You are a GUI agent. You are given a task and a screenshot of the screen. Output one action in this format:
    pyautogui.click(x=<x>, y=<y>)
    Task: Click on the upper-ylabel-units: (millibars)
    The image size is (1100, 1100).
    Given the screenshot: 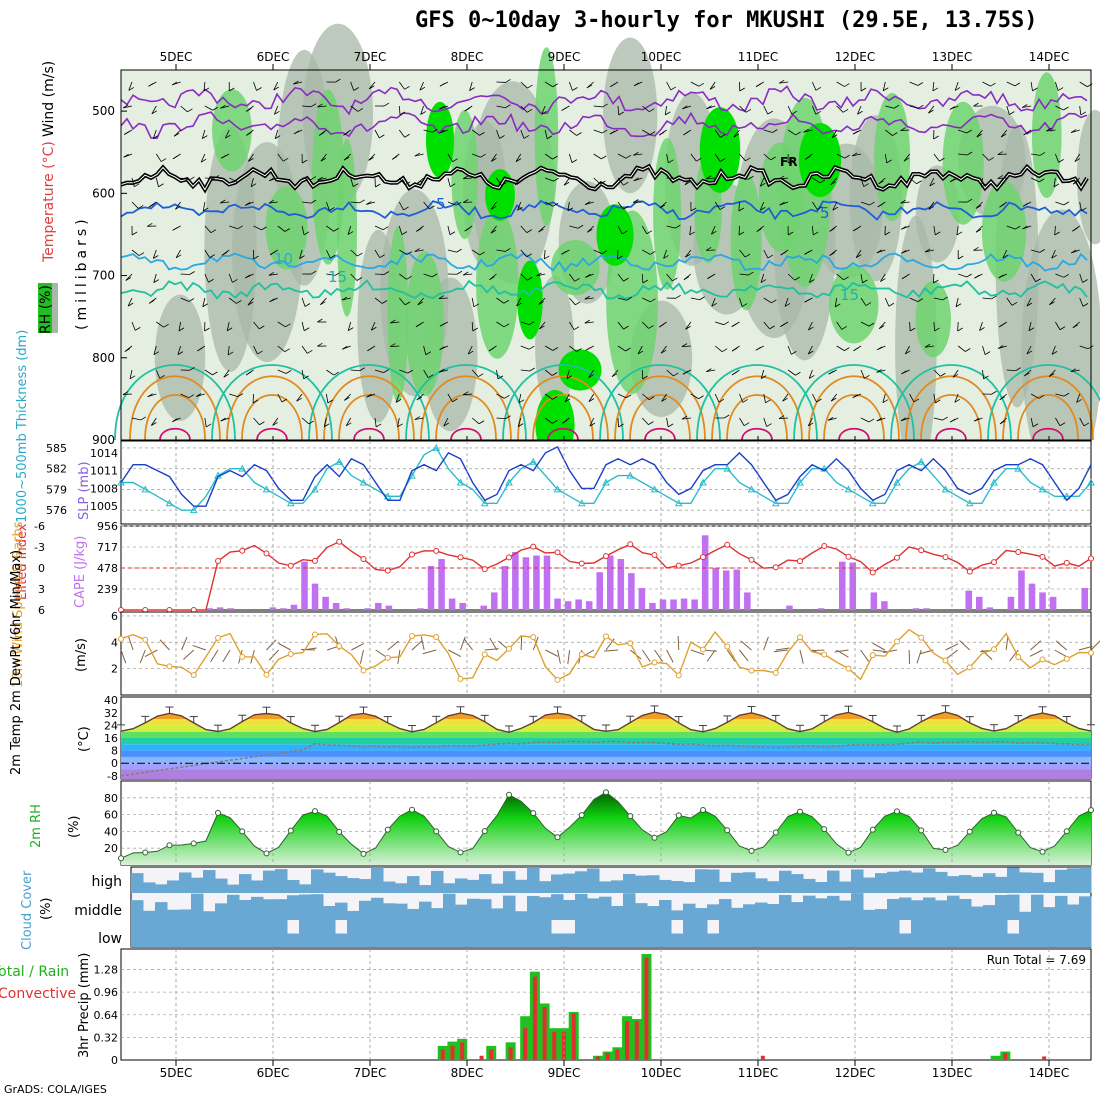 What is the action you would take?
    pyautogui.click(x=82, y=272)
    